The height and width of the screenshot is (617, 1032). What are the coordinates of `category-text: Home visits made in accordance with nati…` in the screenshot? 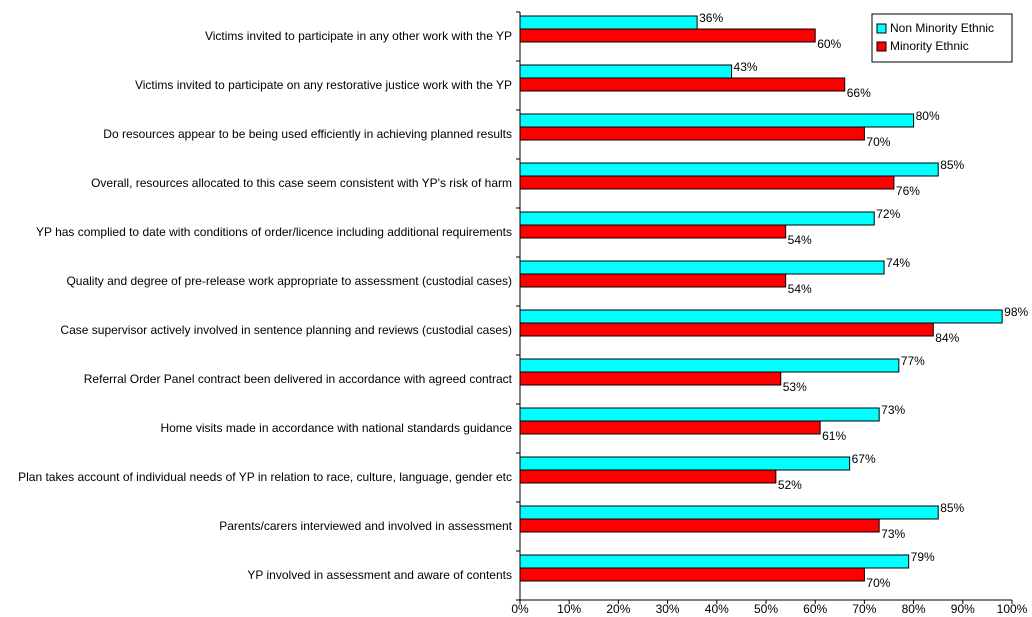 It's located at (336, 428).